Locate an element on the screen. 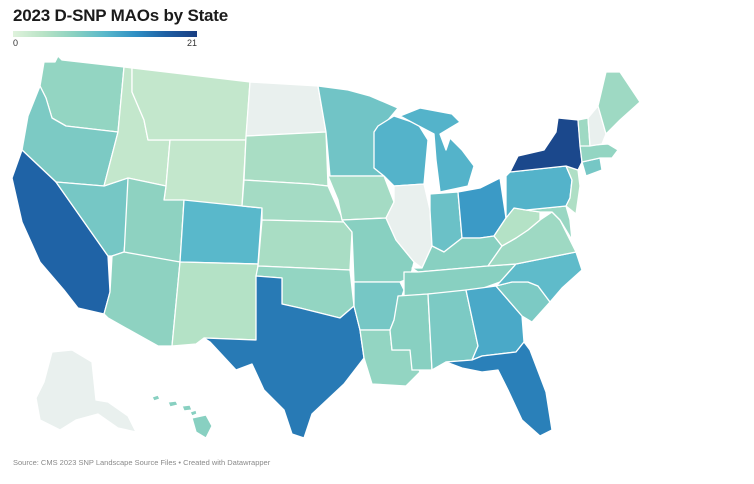  state-il is located at coordinates (409, 226).